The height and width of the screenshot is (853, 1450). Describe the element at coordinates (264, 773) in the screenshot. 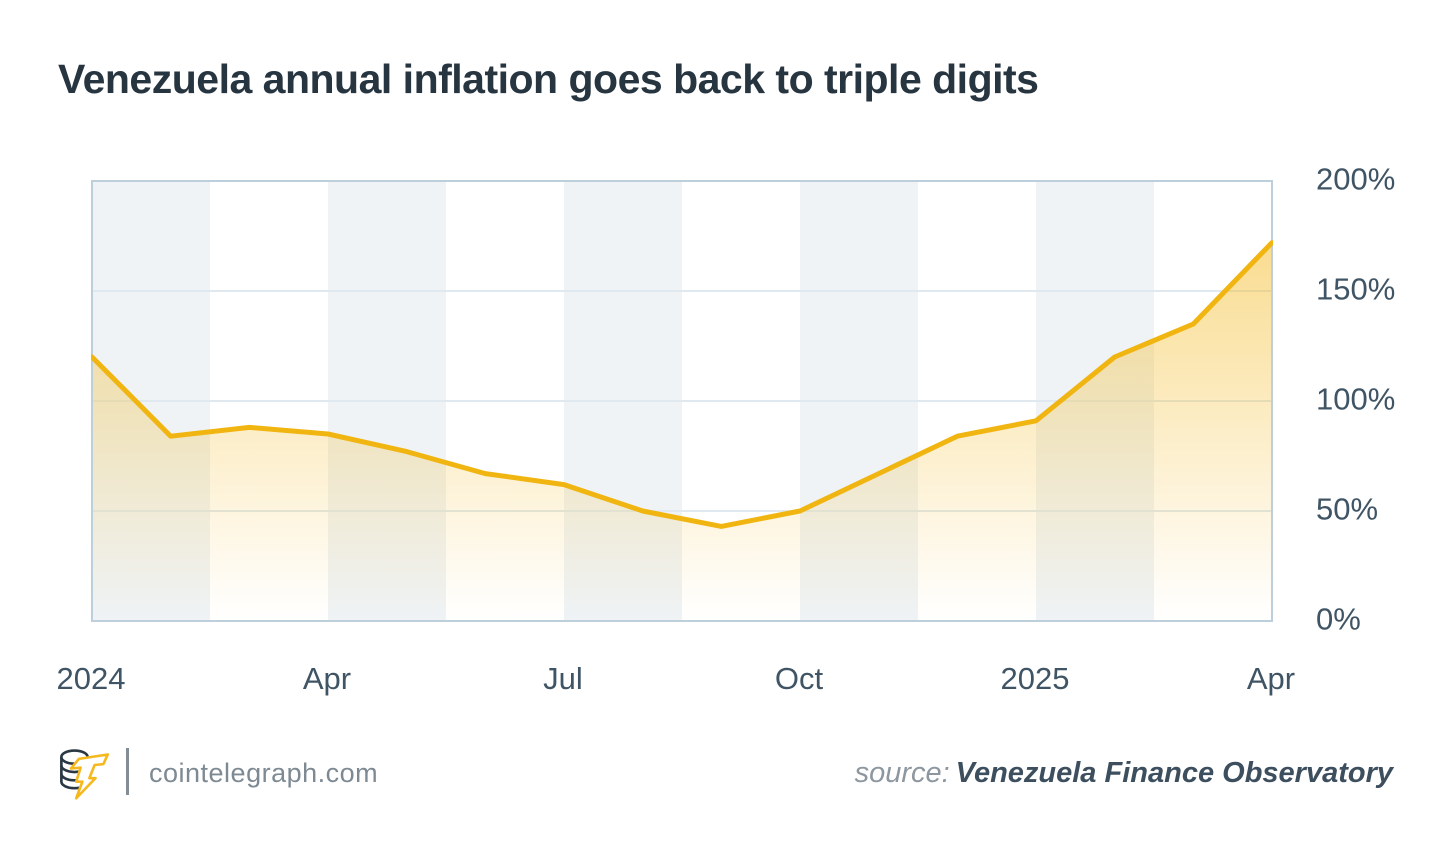

I see `site-link: cointelegraph.com` at that location.